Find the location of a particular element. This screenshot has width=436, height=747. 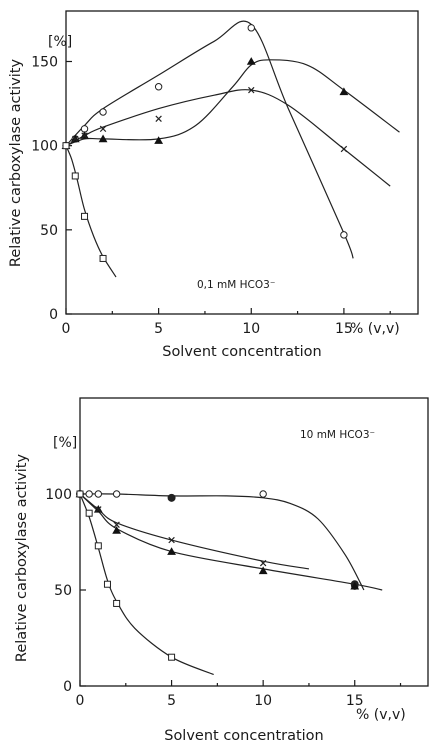

panel-top-y-ticks: 0 50 100 150 is located at coordinates (51, 189).